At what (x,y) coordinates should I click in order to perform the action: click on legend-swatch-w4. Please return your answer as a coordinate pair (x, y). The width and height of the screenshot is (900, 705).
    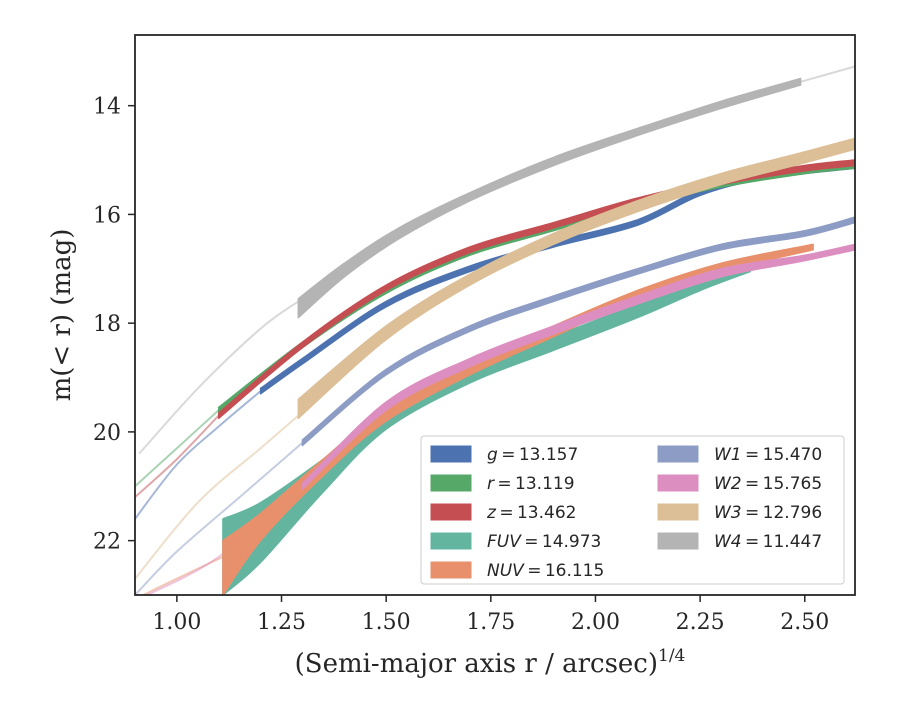
    Looking at the image, I should click on (678, 541).